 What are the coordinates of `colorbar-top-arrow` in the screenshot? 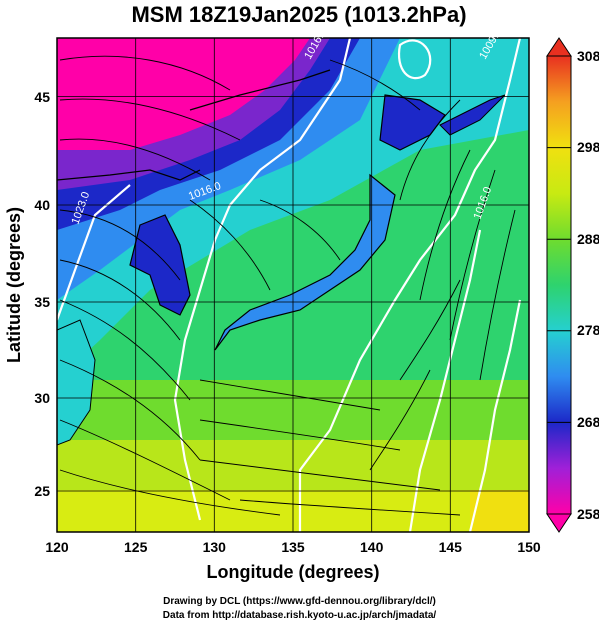 It's located at (559, 47).